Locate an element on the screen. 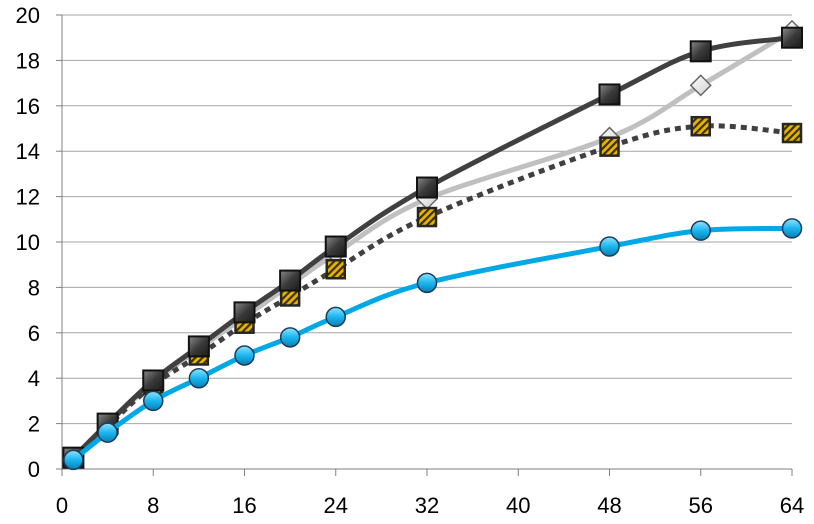 The height and width of the screenshot is (524, 814). y-tick-label: 16 is located at coordinates (28, 106).